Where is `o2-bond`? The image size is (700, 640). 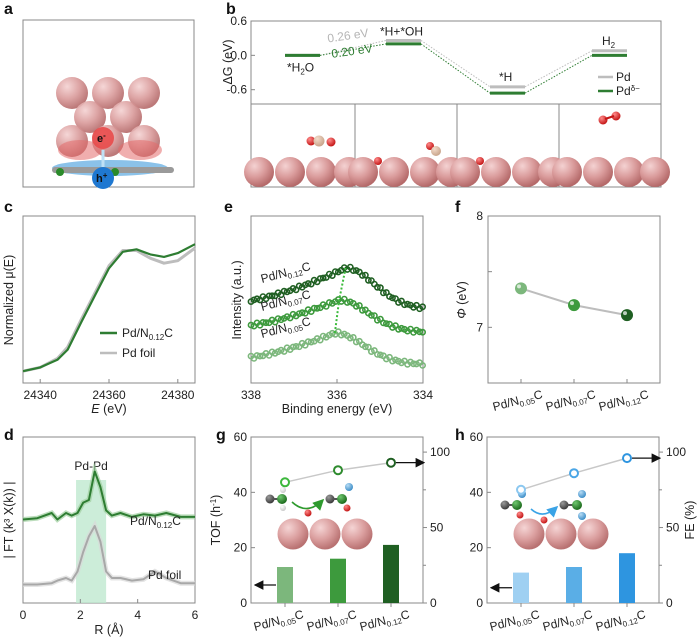 o2-bond is located at coordinates (609, 117).